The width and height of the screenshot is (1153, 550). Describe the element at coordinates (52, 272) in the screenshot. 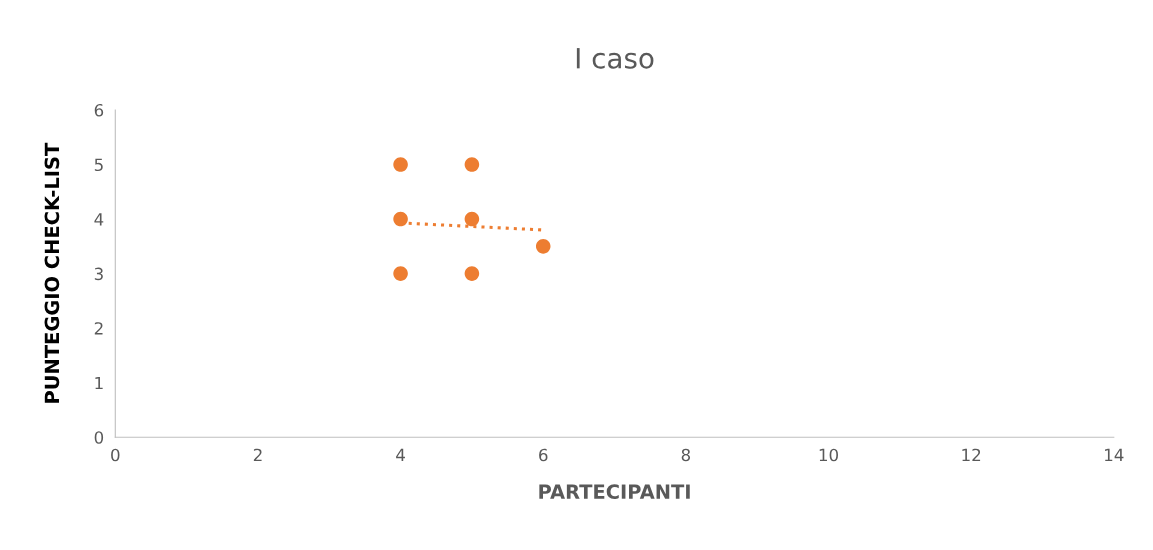

I see `y-axis-title: PUNTEGGIO CHECK-LIST` at that location.